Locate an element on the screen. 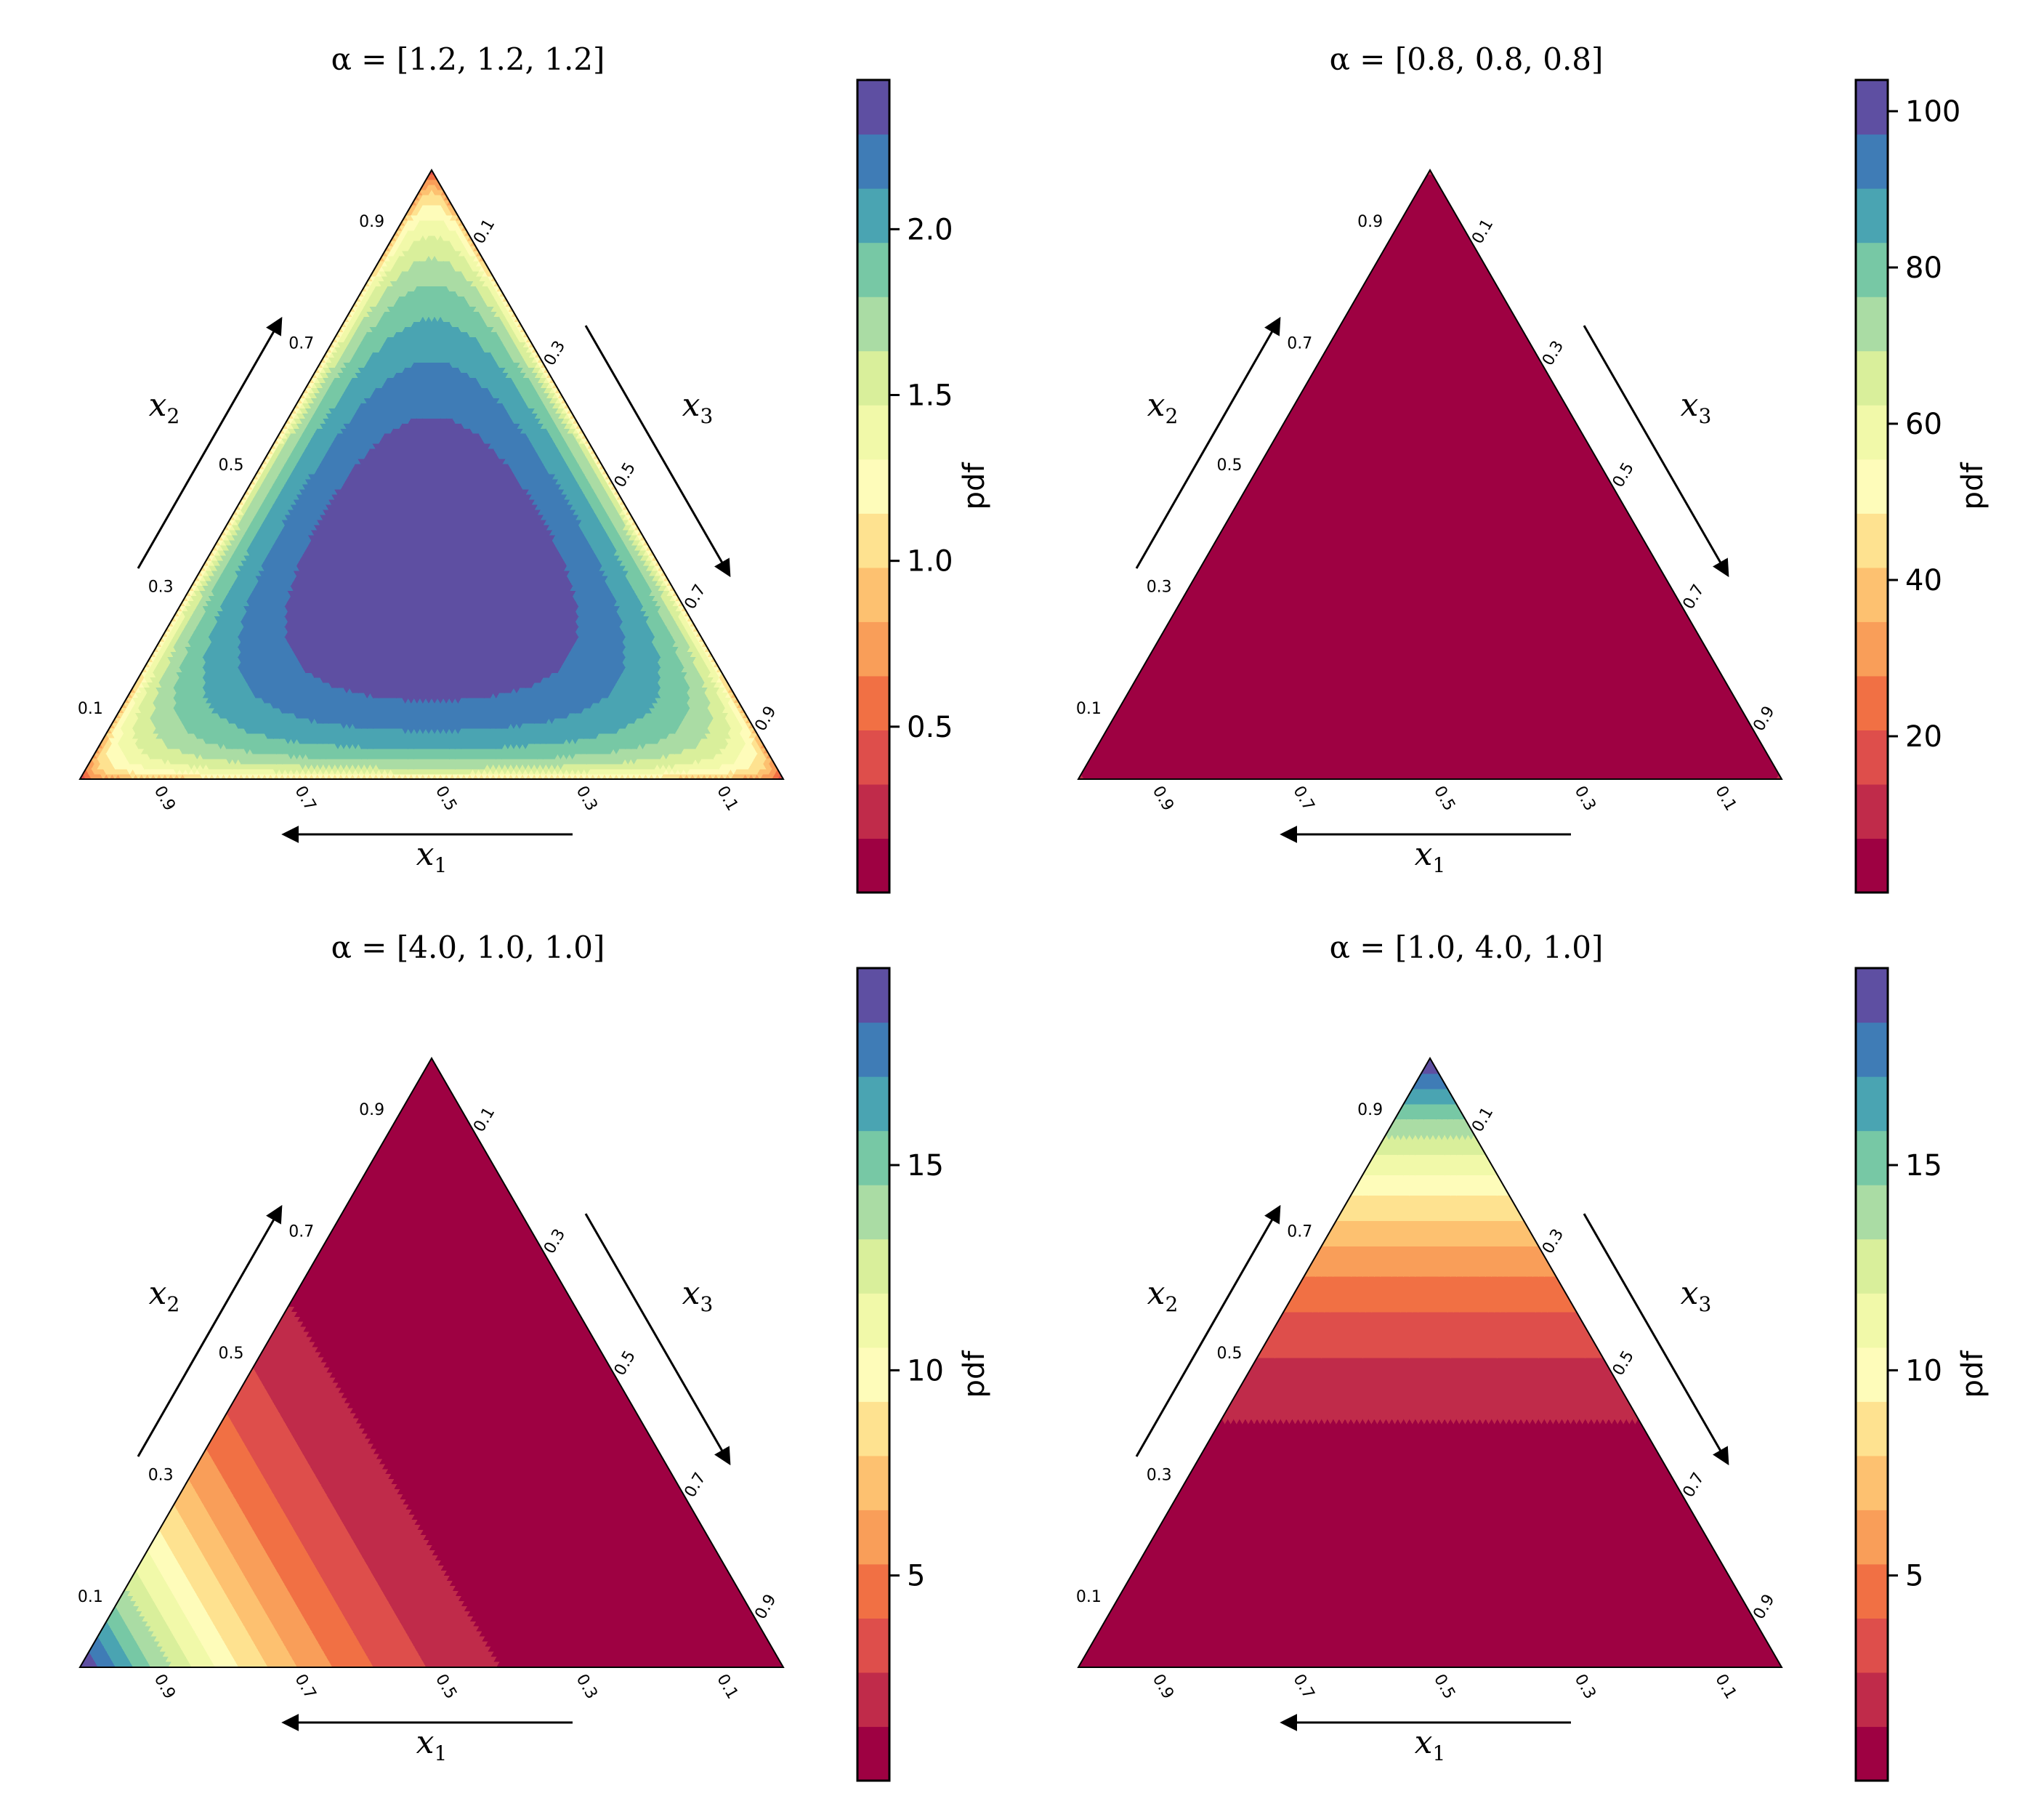 This screenshot has width=2044, height=1817. tick-label-x3: 0.5 is located at coordinates (625, 475).